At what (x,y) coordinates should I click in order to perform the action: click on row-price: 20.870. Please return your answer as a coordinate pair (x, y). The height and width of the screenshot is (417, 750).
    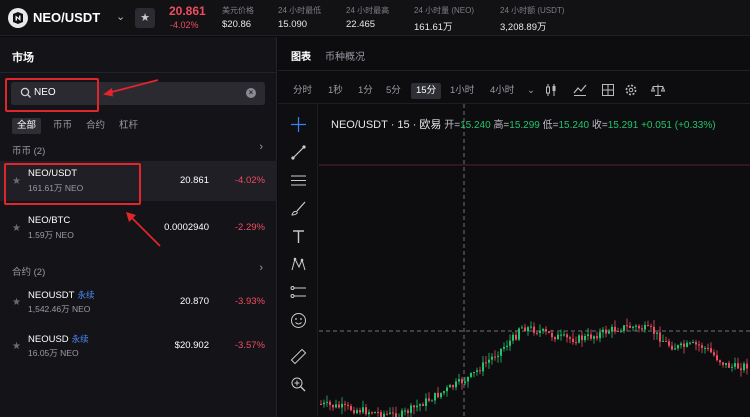
    Looking at the image, I should click on (194, 301).